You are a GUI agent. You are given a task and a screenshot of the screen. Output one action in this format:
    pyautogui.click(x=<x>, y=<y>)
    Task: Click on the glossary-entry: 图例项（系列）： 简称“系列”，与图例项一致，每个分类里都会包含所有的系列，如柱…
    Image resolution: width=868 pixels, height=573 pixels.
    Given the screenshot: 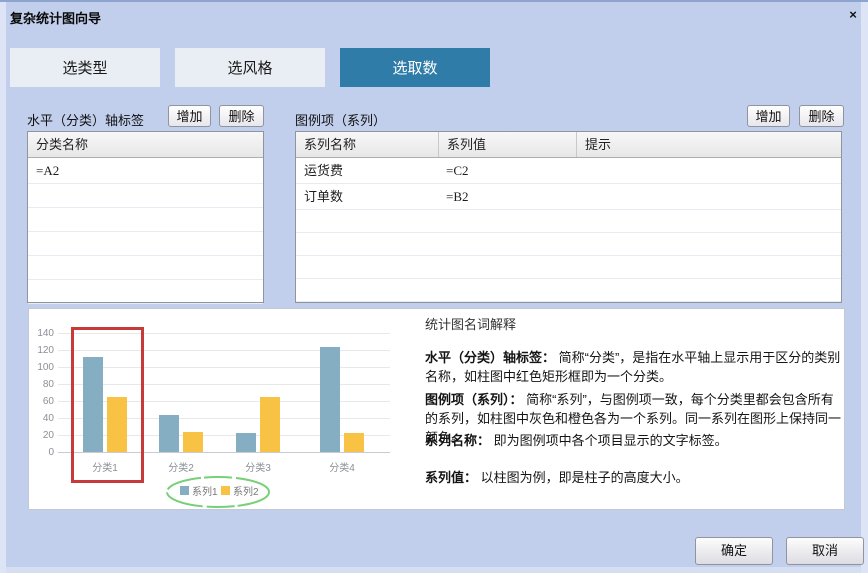 What is the action you would take?
    pyautogui.click(x=634, y=418)
    